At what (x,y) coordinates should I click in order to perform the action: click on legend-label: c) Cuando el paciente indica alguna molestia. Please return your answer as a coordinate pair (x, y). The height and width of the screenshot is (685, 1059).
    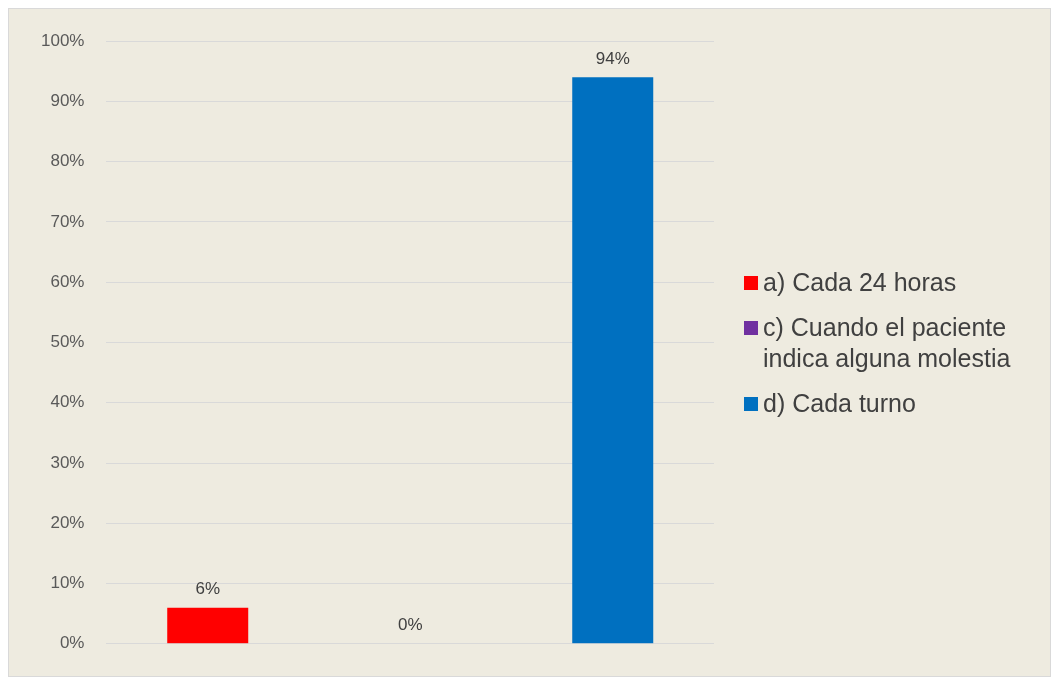
    Looking at the image, I should click on (887, 342).